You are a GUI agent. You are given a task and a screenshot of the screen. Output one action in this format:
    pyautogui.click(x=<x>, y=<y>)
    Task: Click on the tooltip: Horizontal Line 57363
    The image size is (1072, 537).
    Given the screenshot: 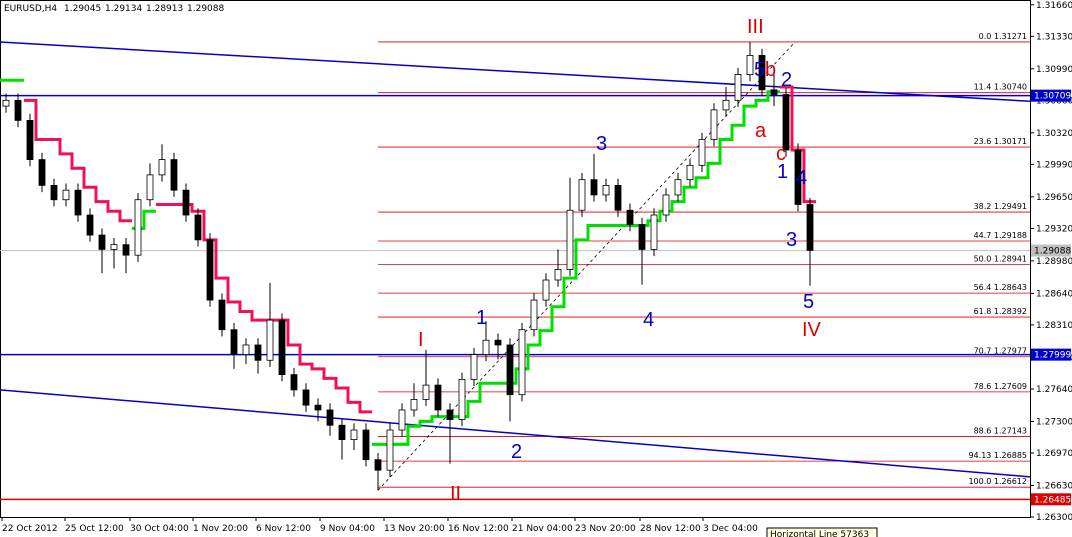 What is the action you would take?
    pyautogui.click(x=819, y=533)
    